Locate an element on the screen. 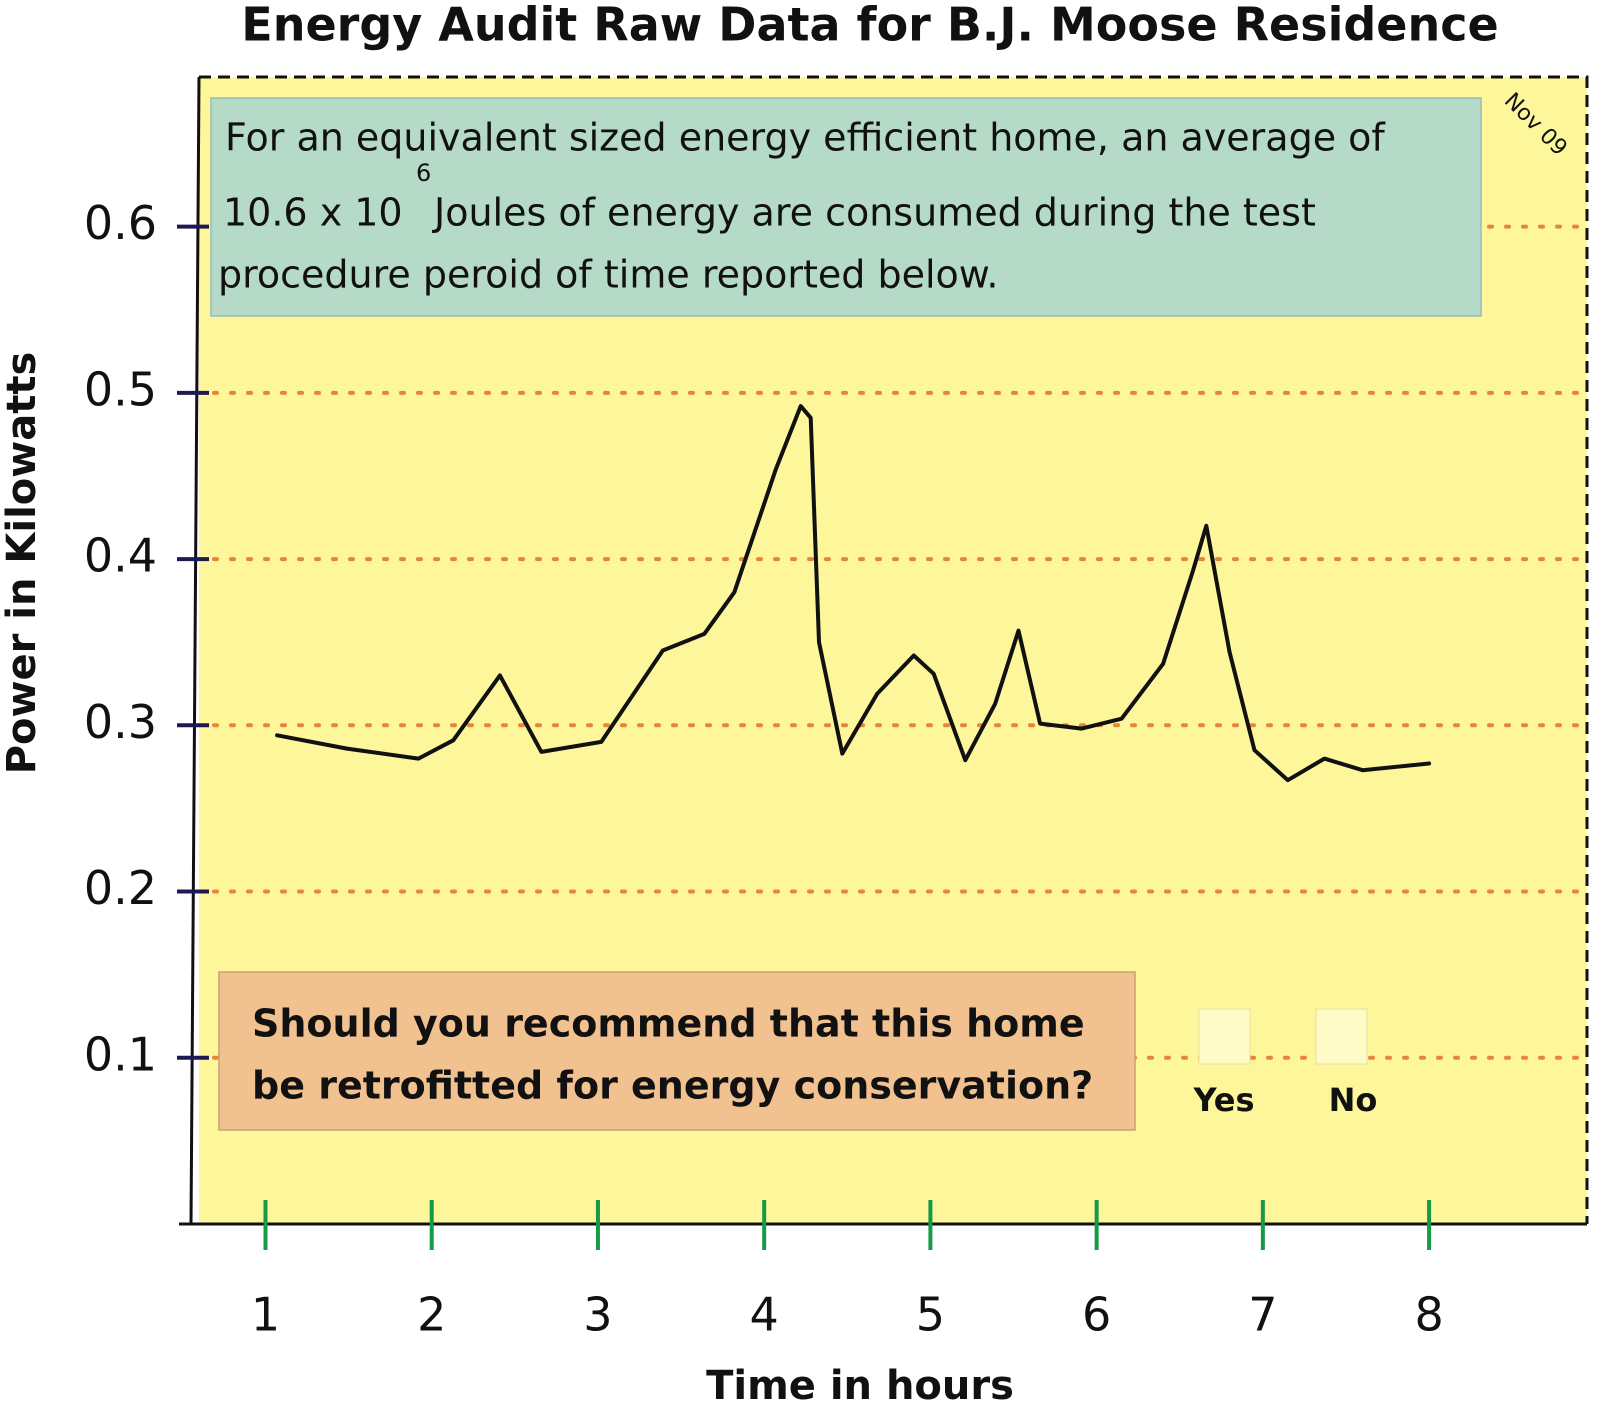  x-tick-label: 5 is located at coordinates (930, 1315).